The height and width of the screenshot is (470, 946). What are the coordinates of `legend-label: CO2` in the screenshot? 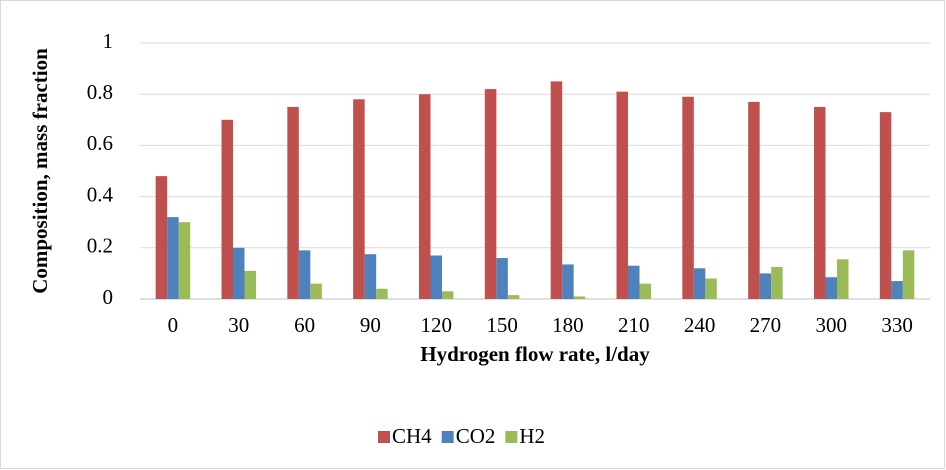 It's located at (476, 436).